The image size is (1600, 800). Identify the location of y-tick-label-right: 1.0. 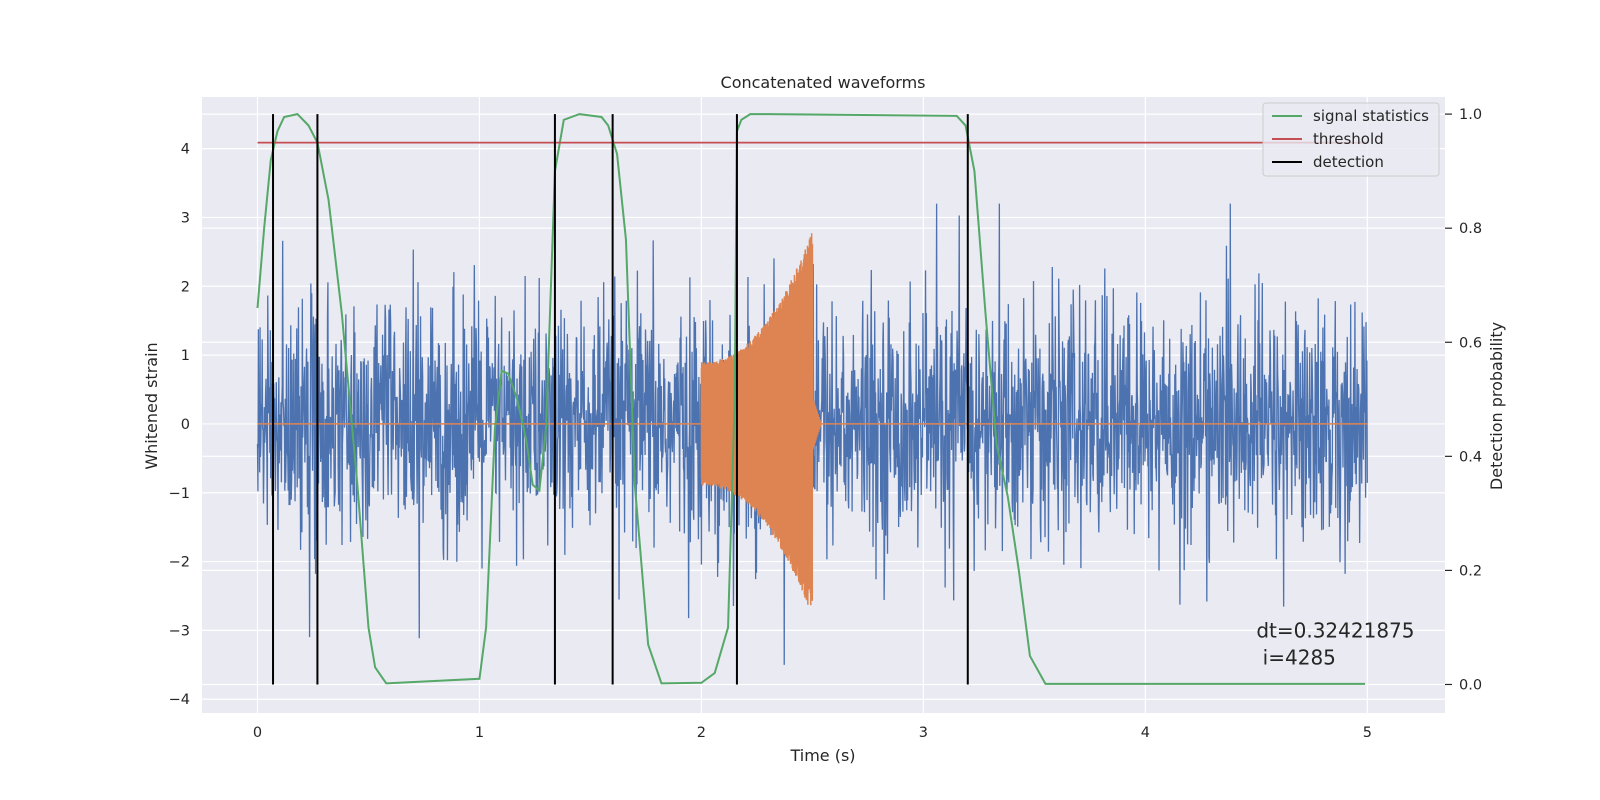
(1470, 115).